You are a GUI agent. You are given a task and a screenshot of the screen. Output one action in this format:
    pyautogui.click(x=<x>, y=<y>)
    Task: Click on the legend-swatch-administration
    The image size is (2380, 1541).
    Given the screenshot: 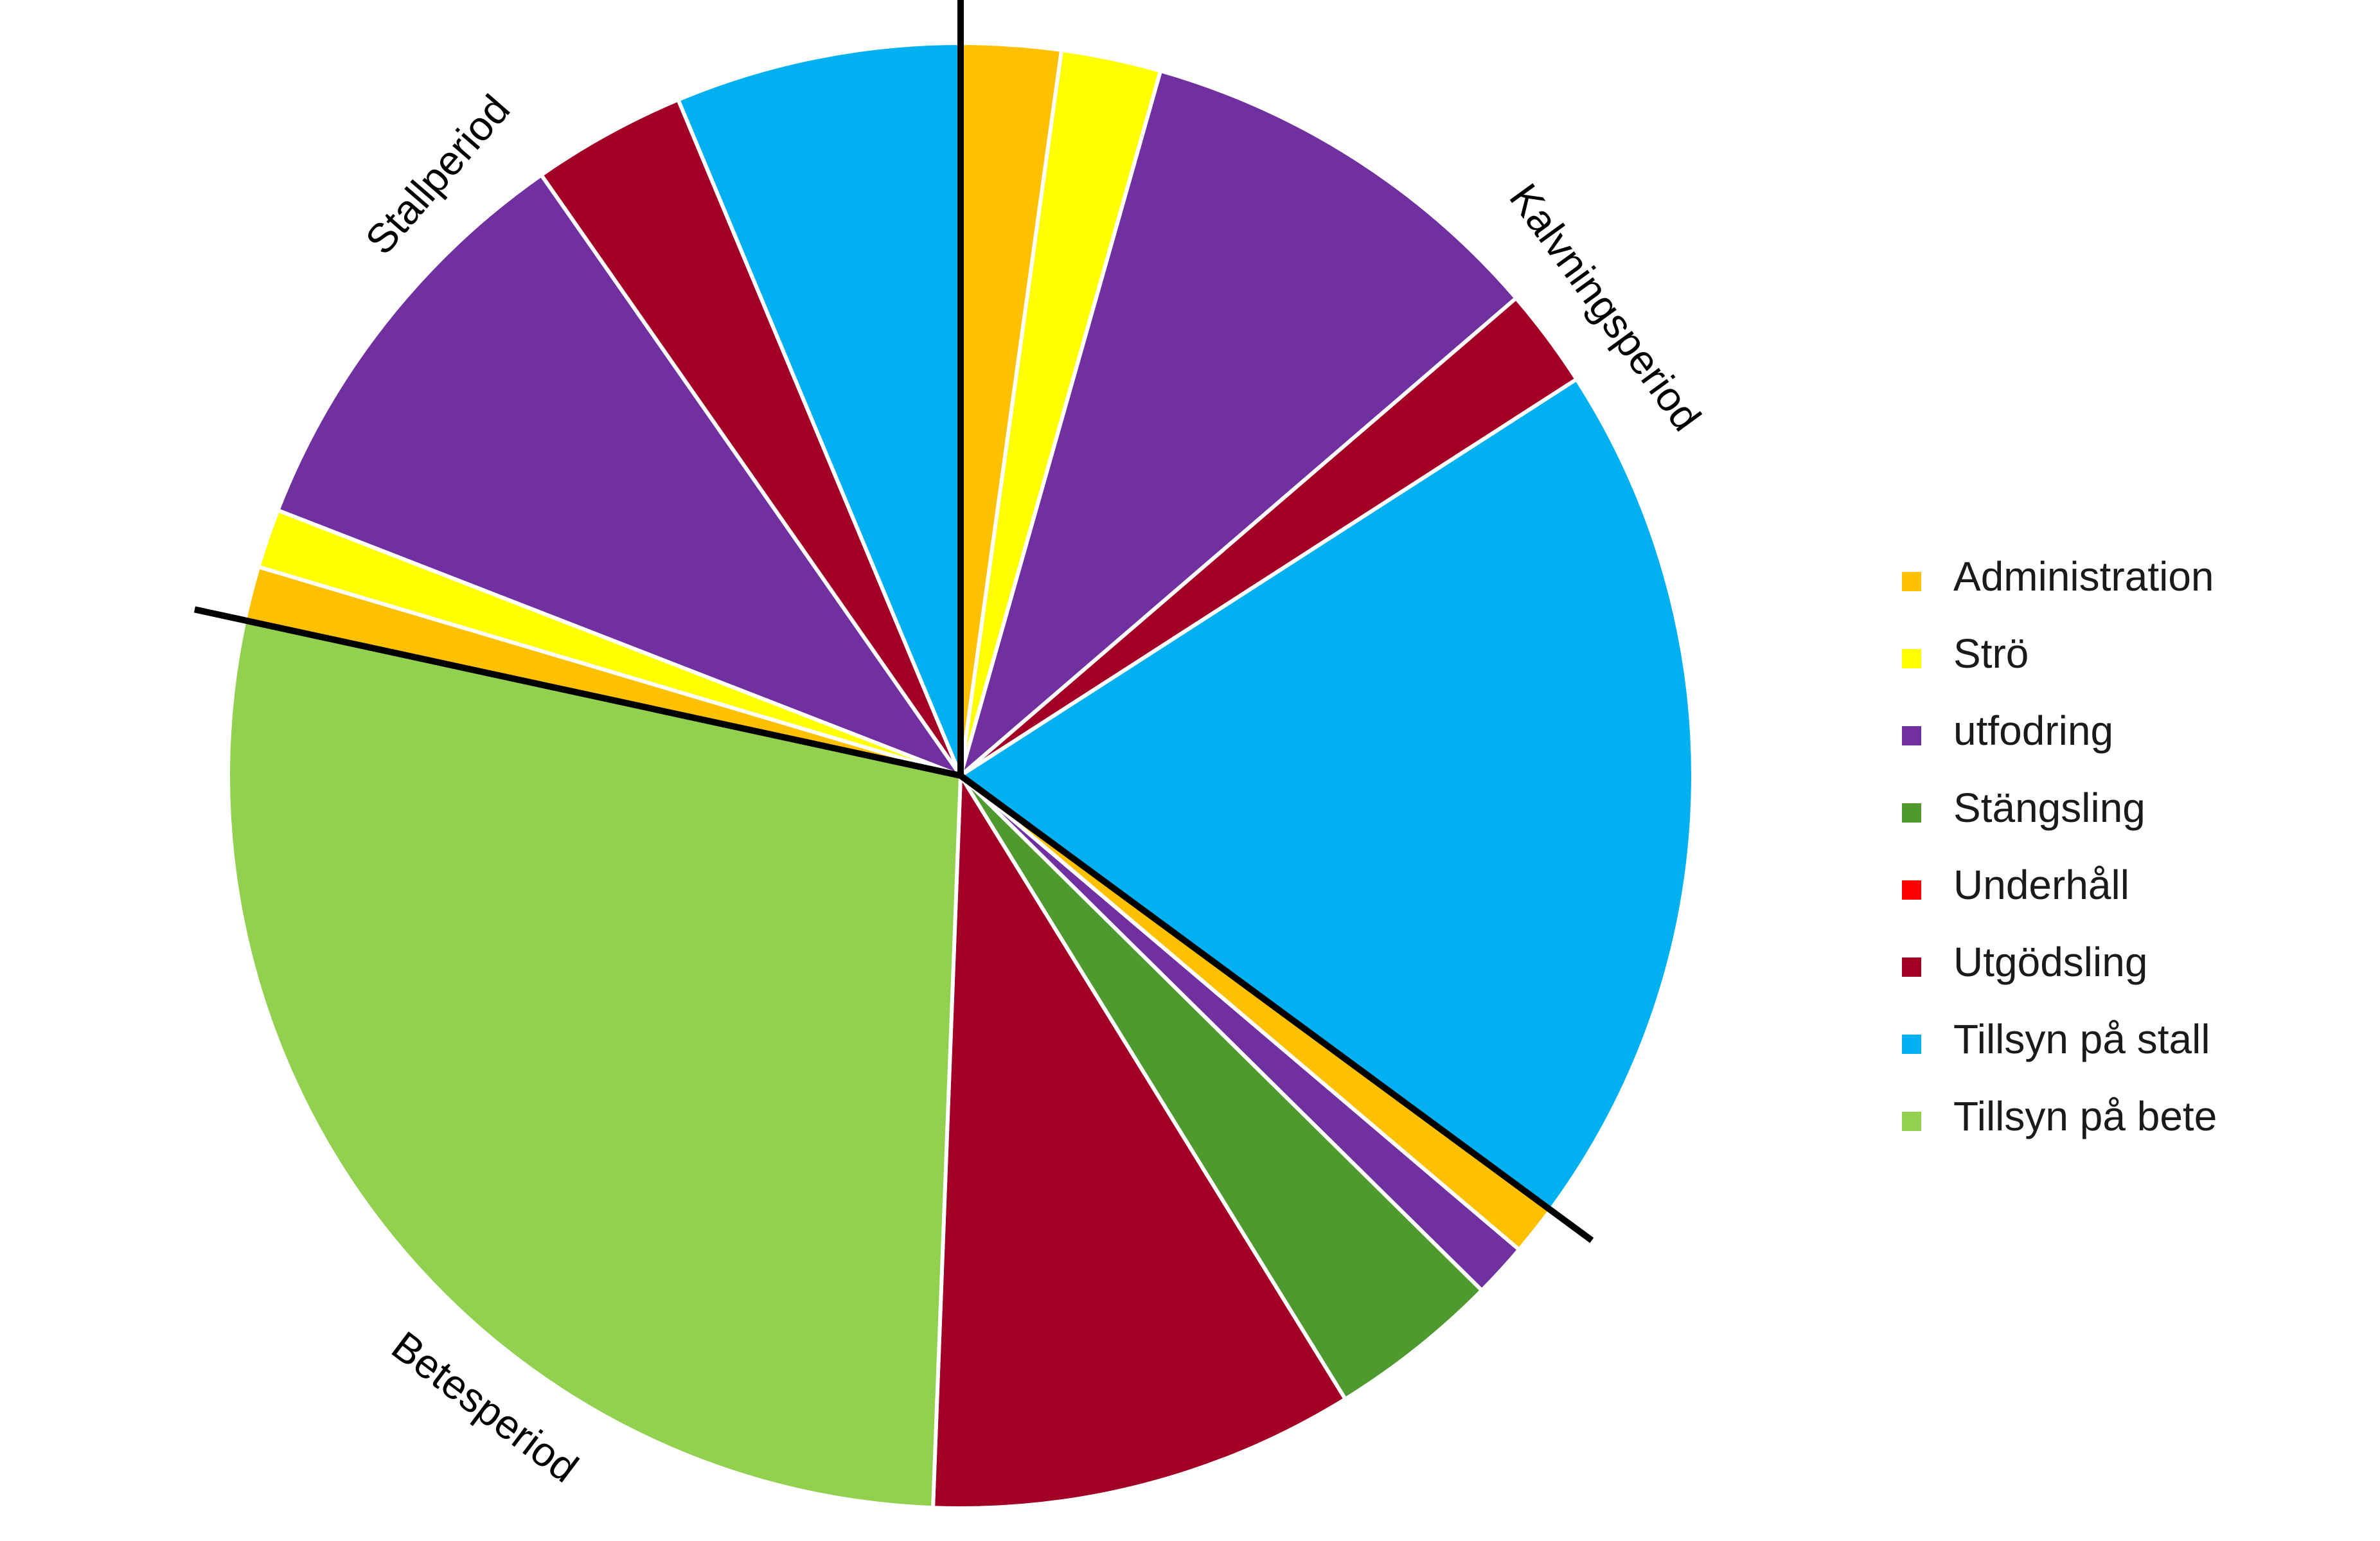 What is the action you would take?
    pyautogui.click(x=1911, y=582)
    